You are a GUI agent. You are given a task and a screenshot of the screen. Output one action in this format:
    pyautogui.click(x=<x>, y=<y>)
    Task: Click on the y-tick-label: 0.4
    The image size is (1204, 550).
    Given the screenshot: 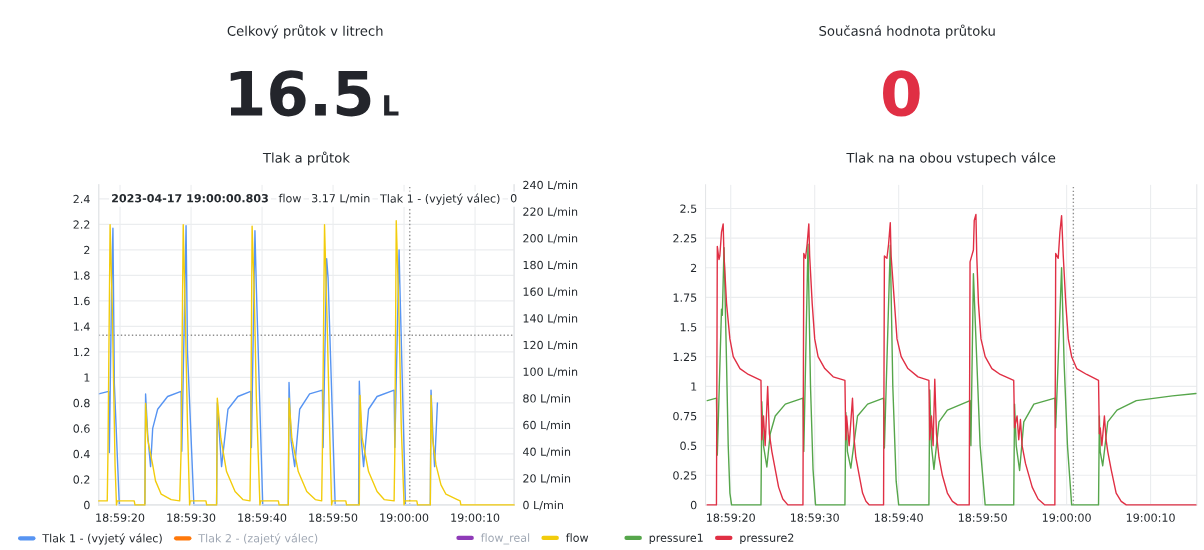 What is the action you would take?
    pyautogui.click(x=81, y=454)
    